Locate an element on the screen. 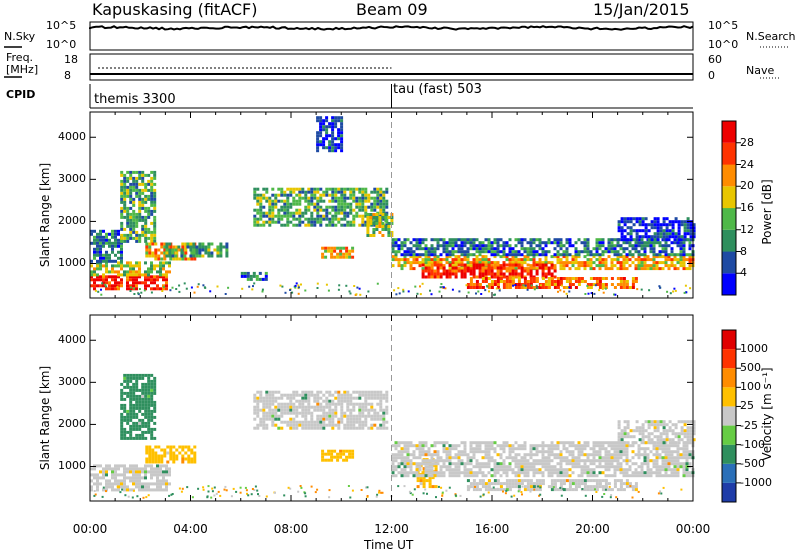  velocity-colorbar-tick-label: 100 is located at coordinates (750, 387).